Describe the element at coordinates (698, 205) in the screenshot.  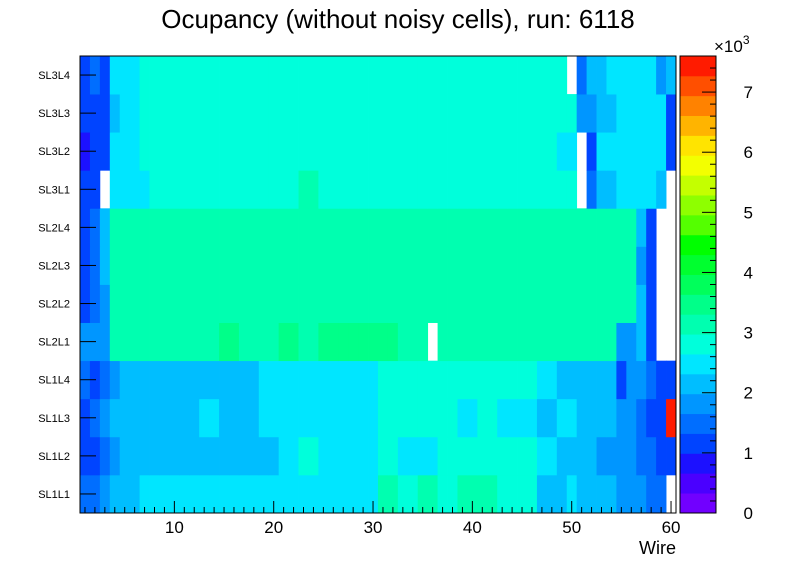
I see `colorbar-segment` at that location.